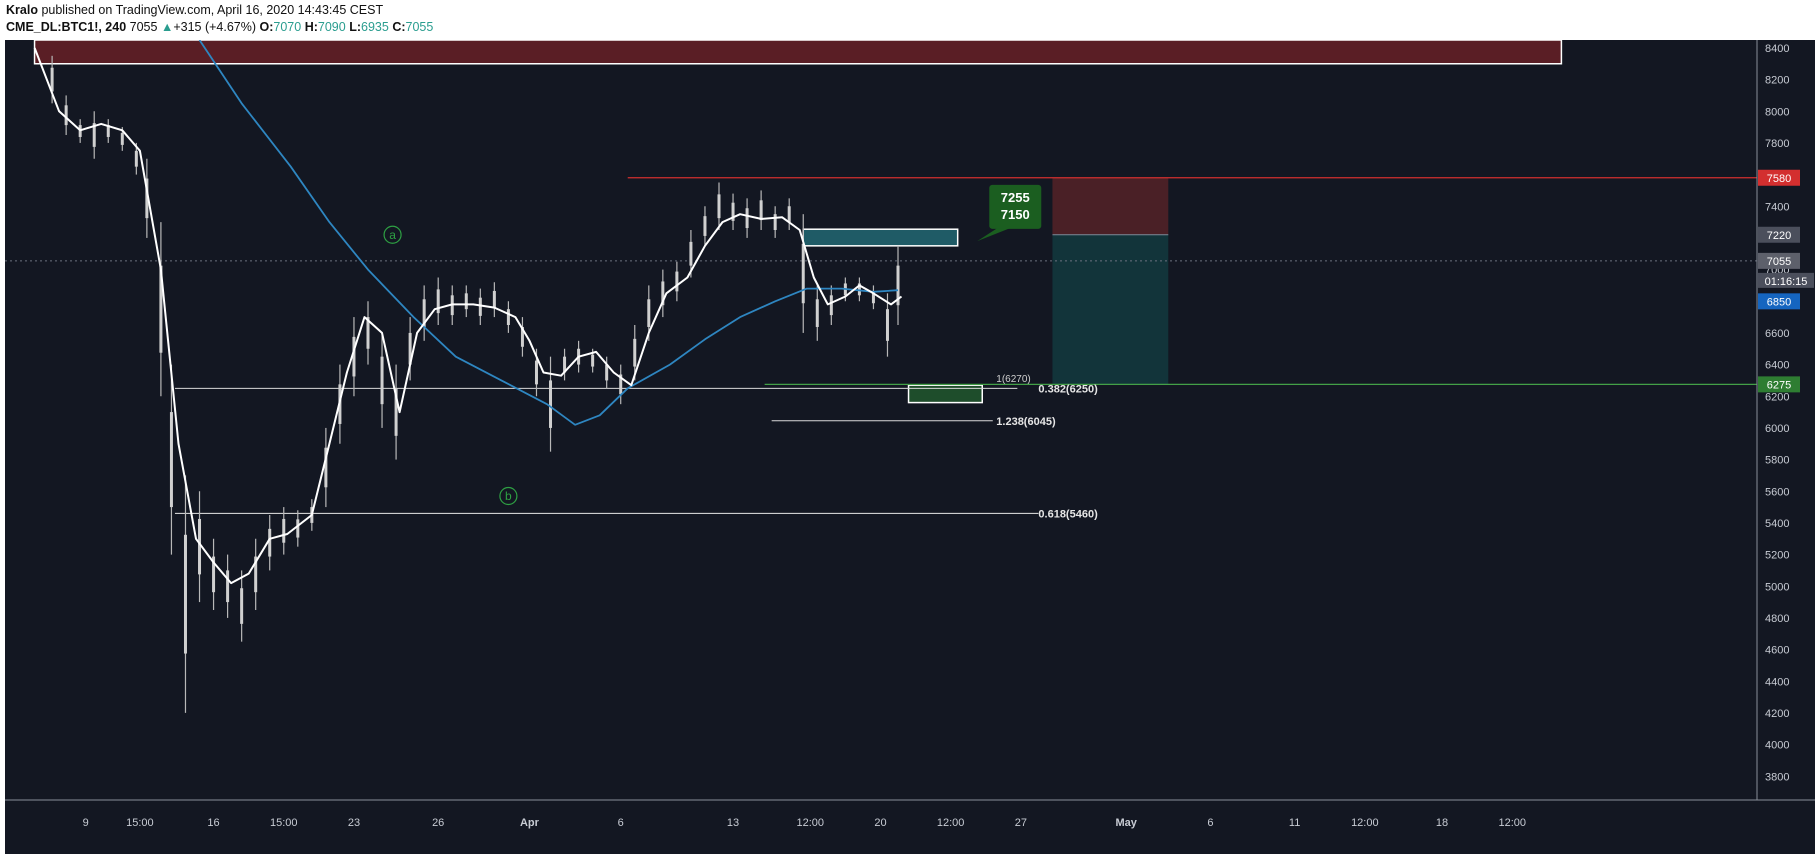  What do you see at coordinates (1015, 214) in the screenshot?
I see `entry-callout-line2: 7150` at bounding box center [1015, 214].